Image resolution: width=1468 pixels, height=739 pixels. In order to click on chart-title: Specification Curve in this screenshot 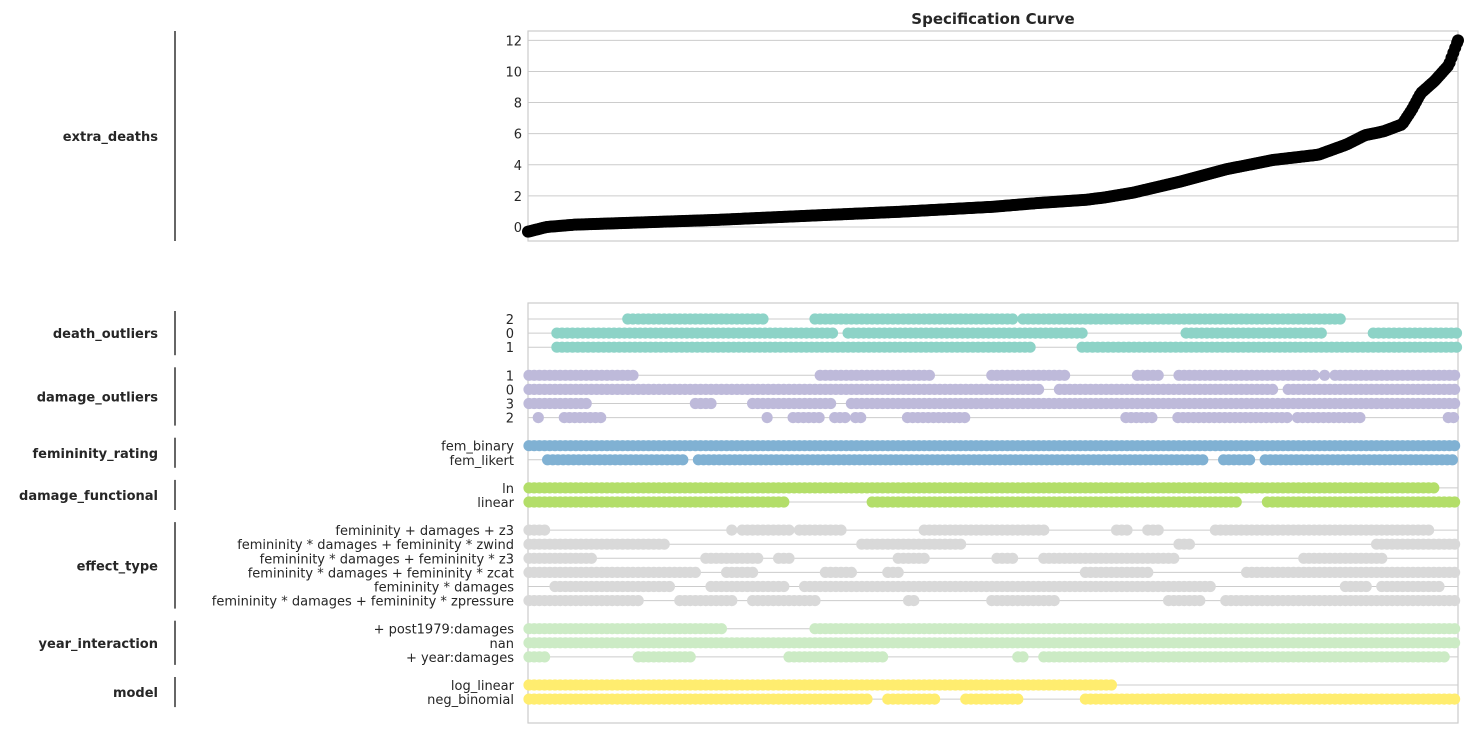, I will do `click(992, 19)`.